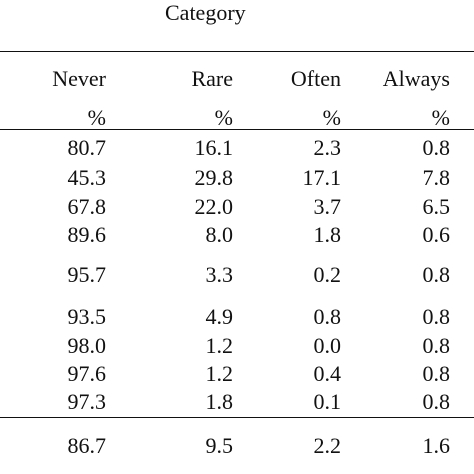 This screenshot has width=474, height=474. What do you see at coordinates (237, 402) in the screenshot?
I see `table-row: 97.3 1.8 0.1 0.8` at bounding box center [237, 402].